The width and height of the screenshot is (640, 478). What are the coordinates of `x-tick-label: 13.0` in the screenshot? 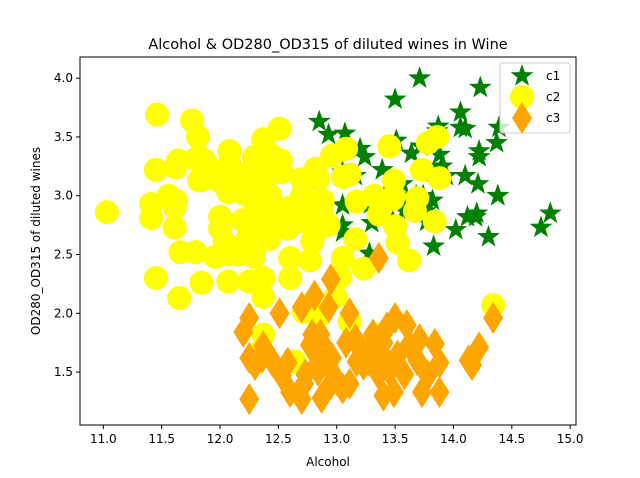 It's located at (336, 439).